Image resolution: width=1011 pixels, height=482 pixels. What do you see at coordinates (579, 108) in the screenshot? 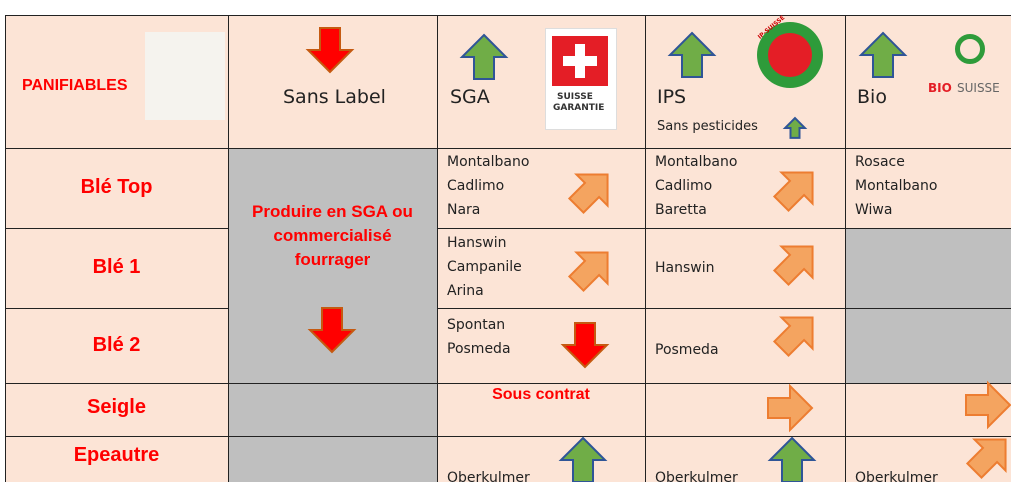
I see `sga-logo-text: GARANTIE` at bounding box center [579, 108].